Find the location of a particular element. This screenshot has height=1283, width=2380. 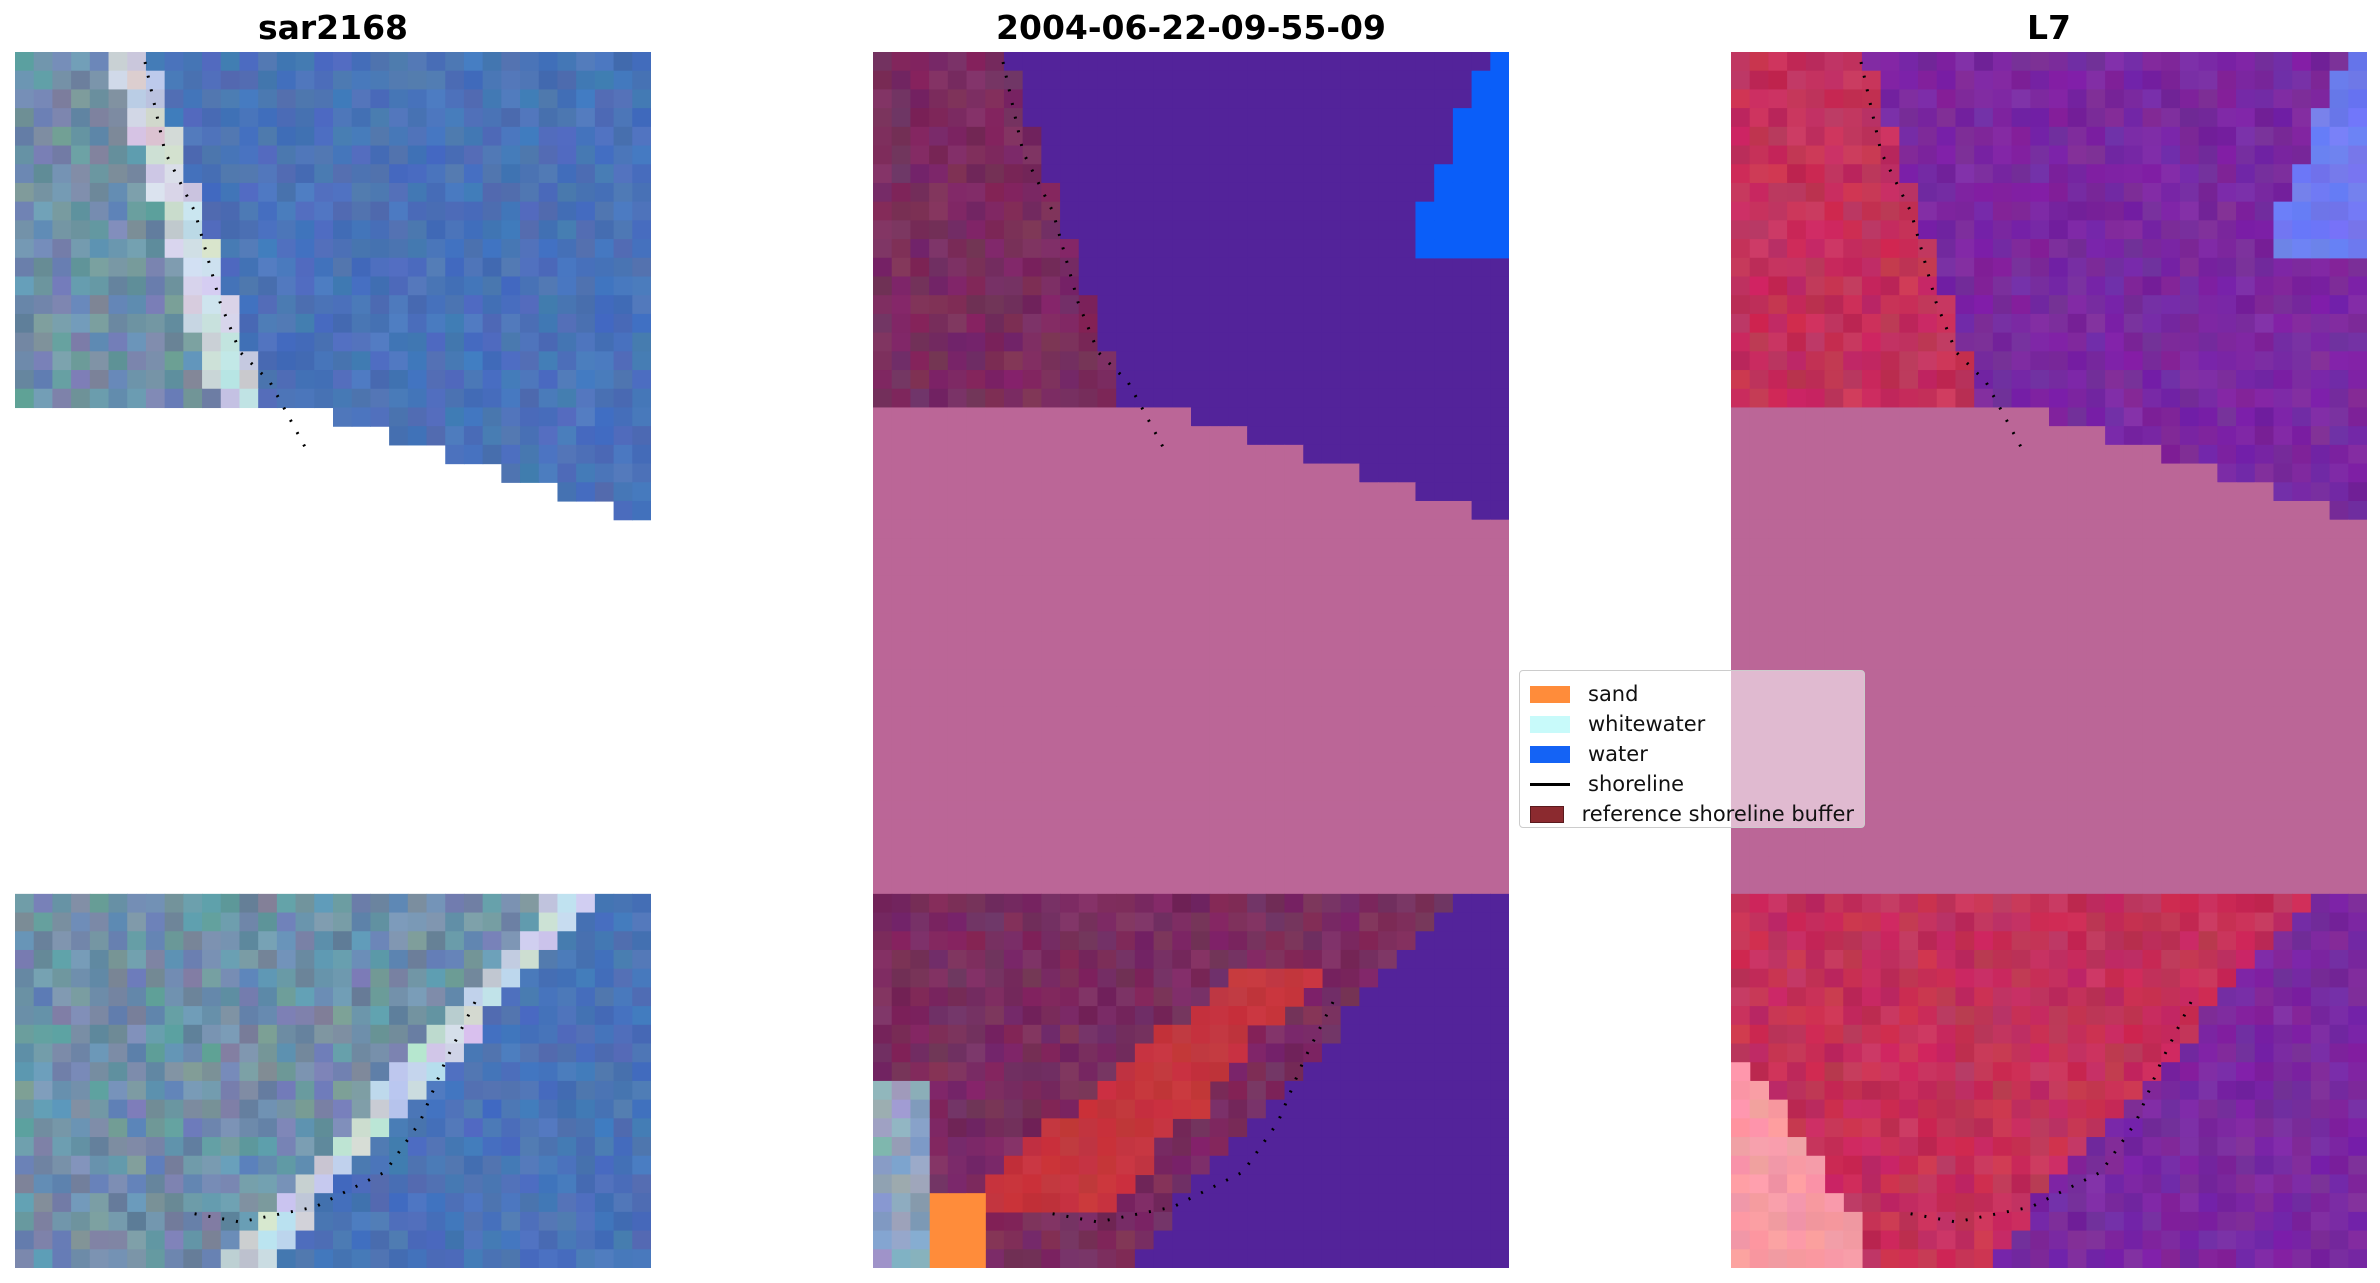

legend-label: reference shoreline buffer is located at coordinates (1717, 814).